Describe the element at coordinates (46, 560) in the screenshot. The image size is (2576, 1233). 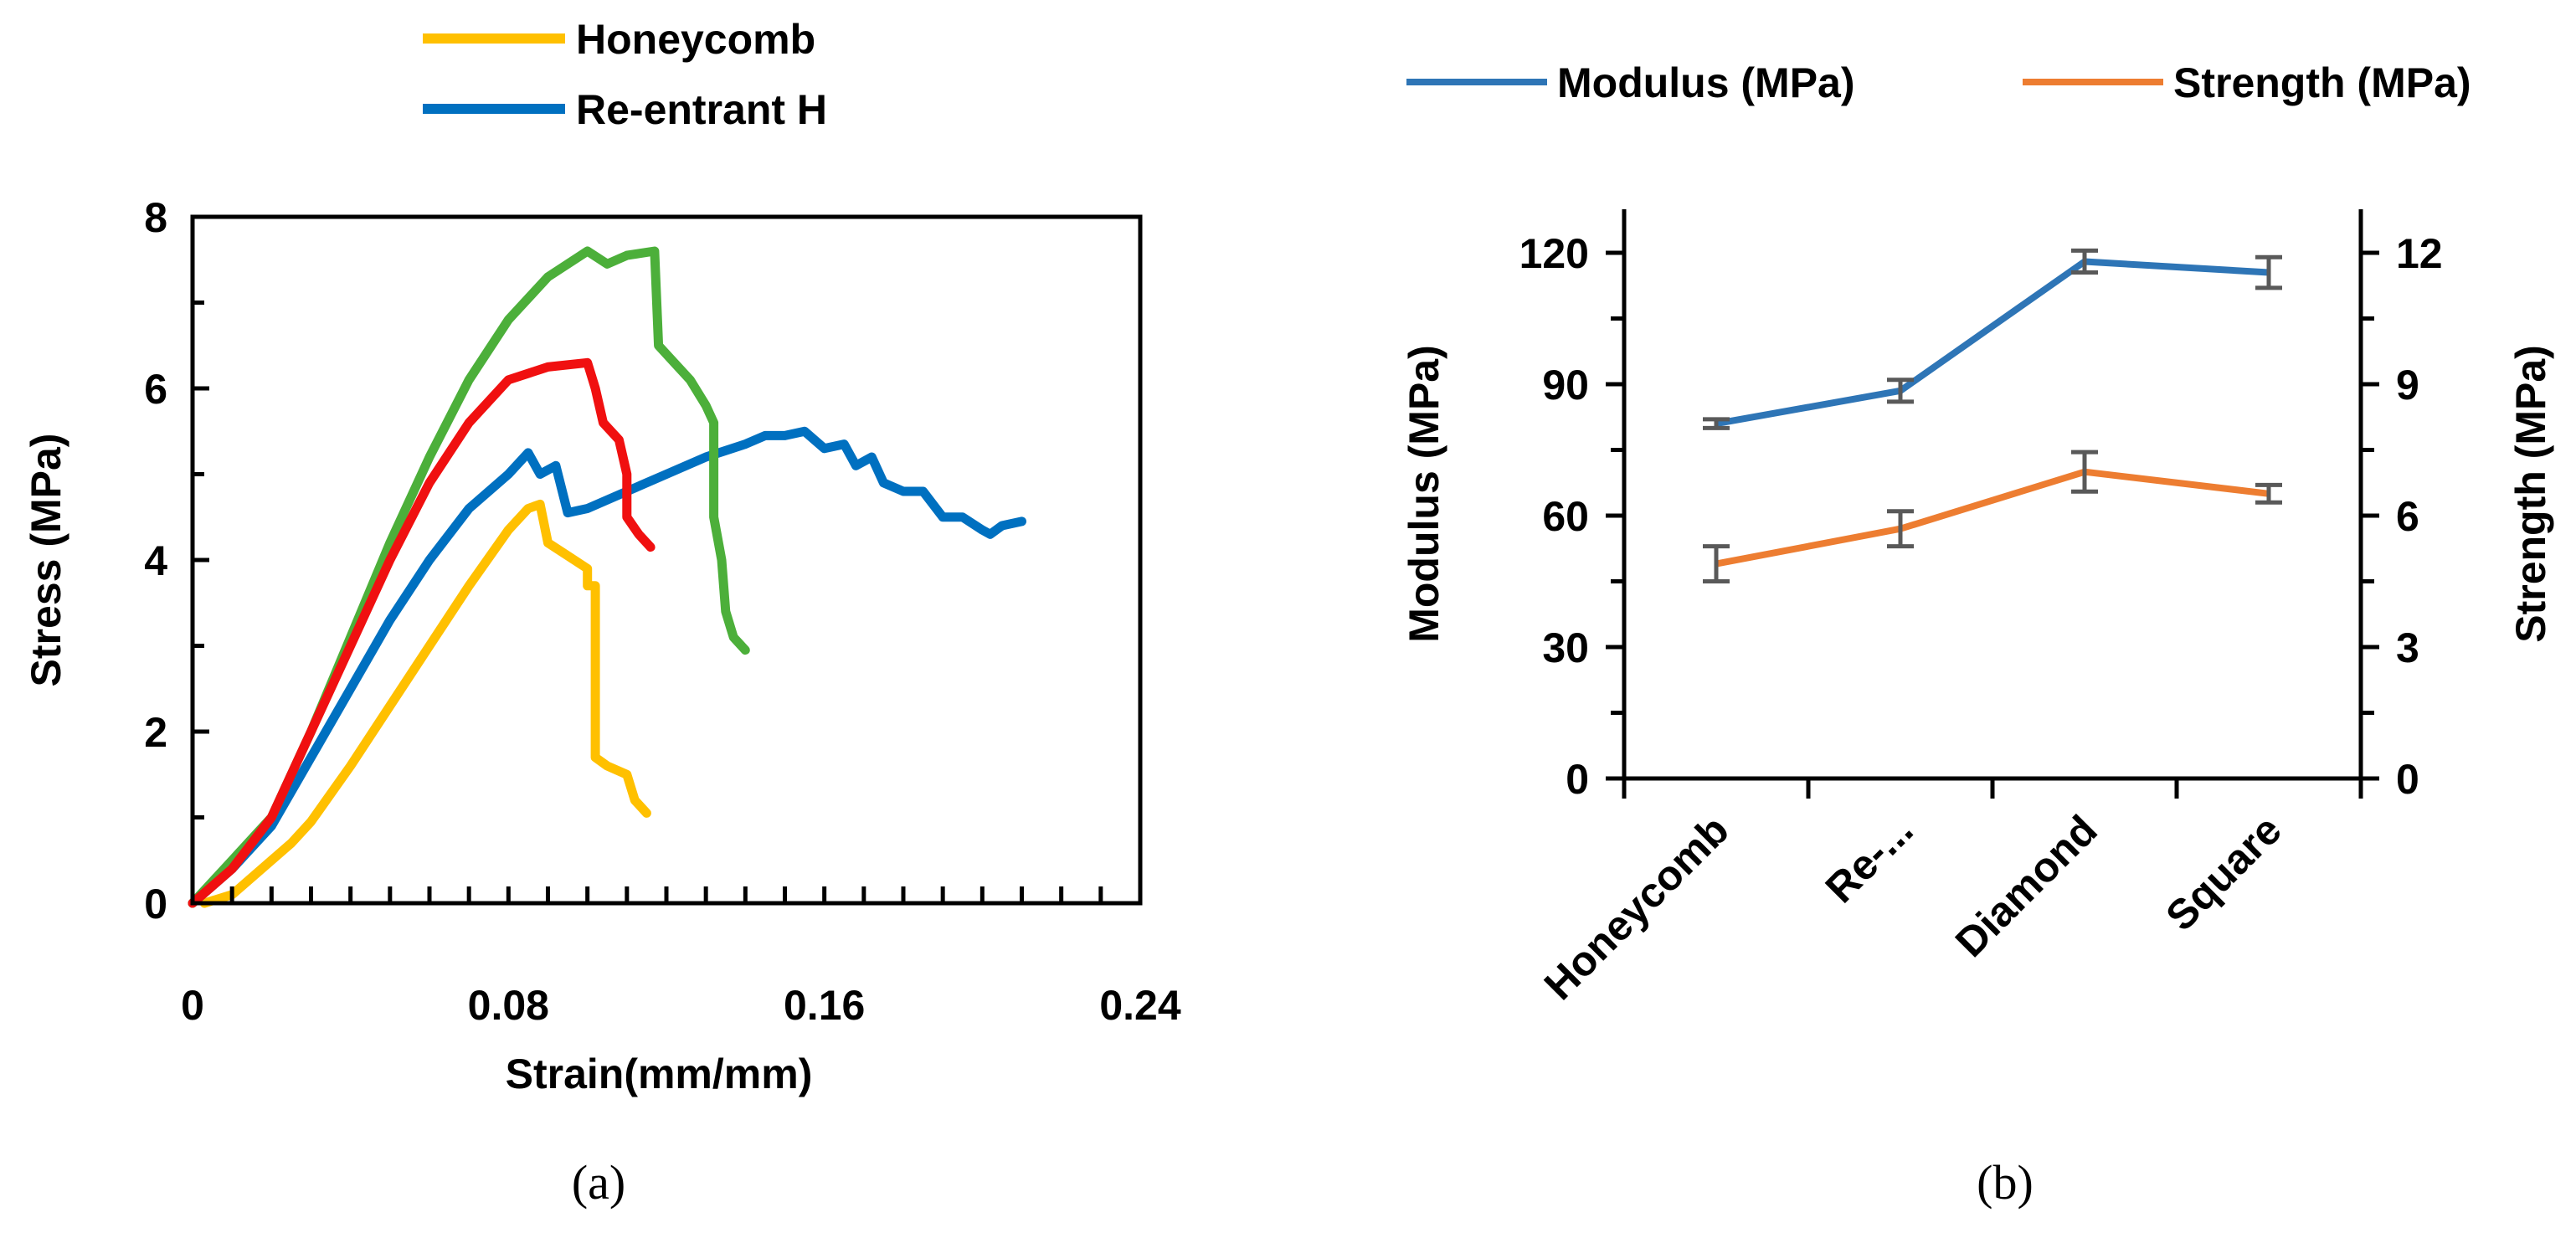
I see `panel-a-y-axis-label: Stress (MPa)` at that location.